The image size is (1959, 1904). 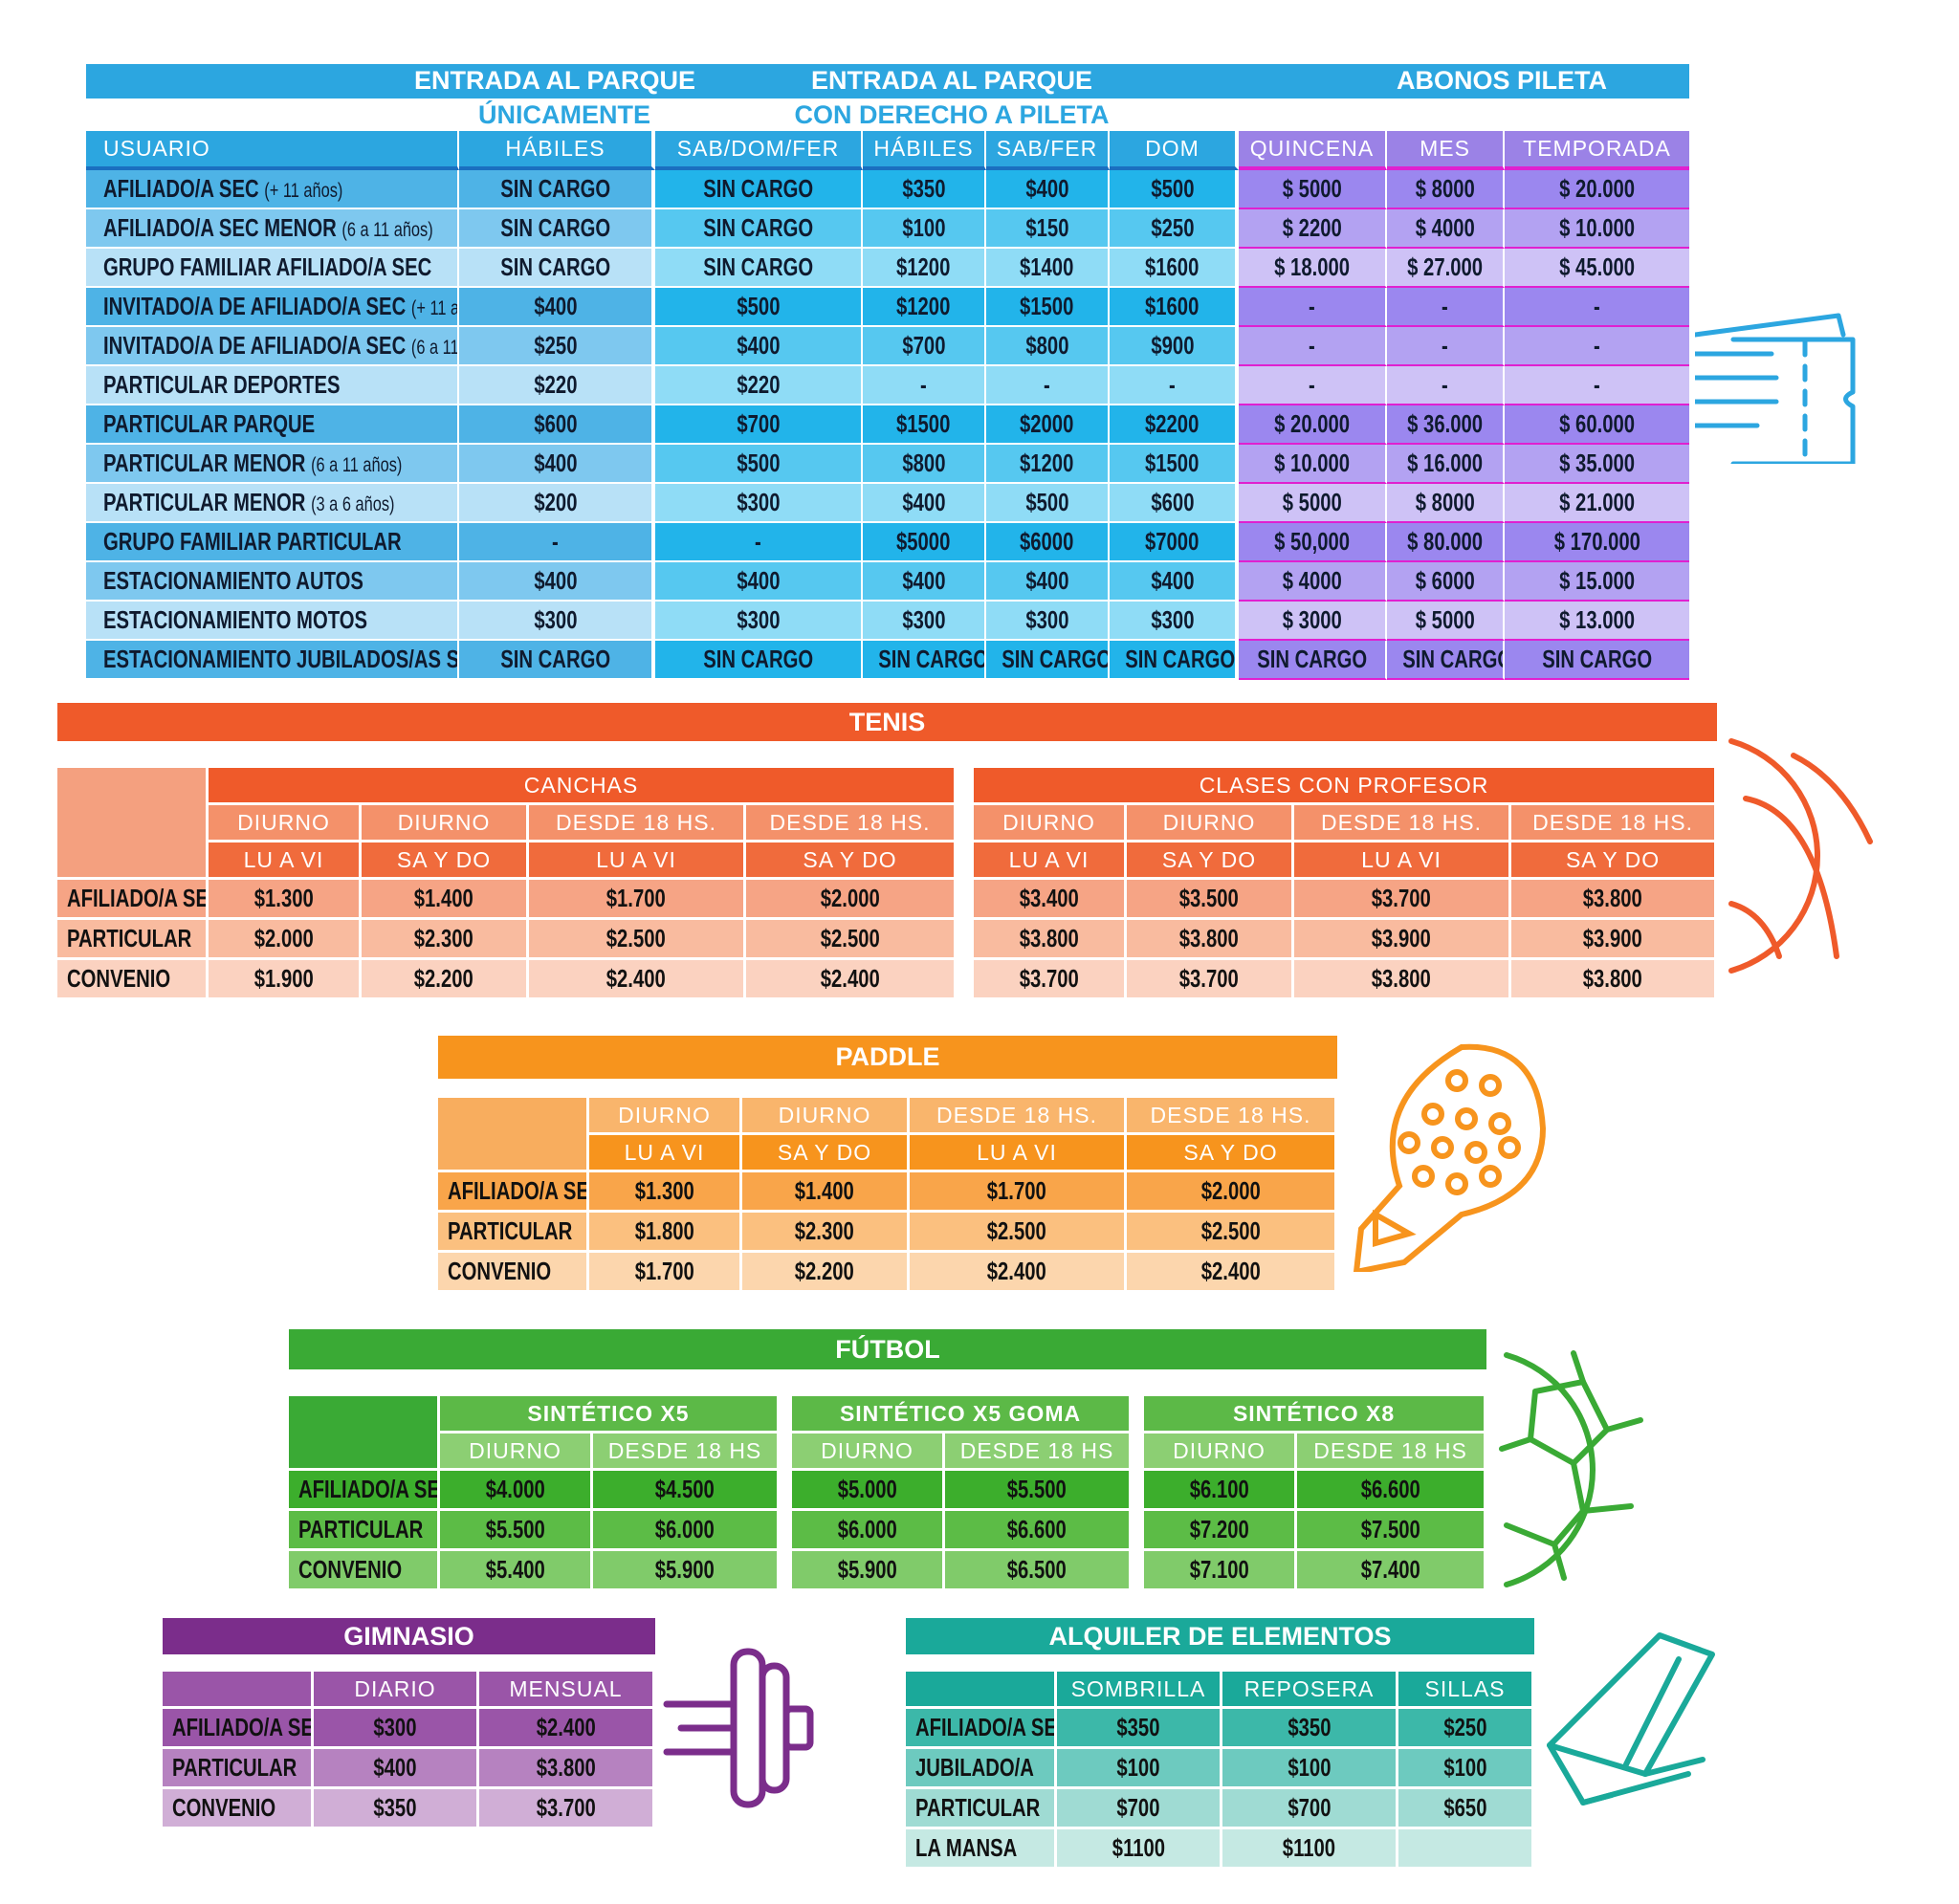 I want to click on alquiler-row-label: PARTICULAR, so click(x=982, y=1809).